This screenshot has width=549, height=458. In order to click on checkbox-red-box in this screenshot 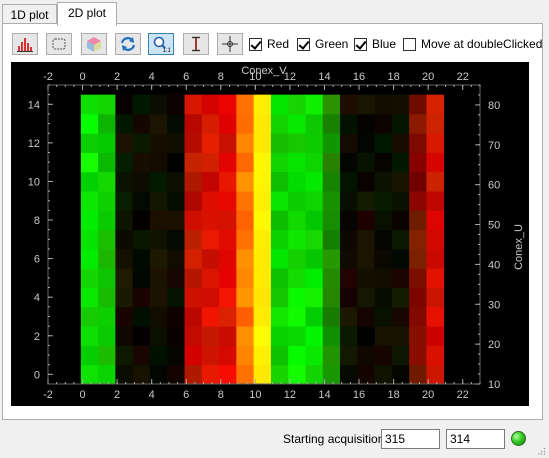, I will do `click(255, 44)`.